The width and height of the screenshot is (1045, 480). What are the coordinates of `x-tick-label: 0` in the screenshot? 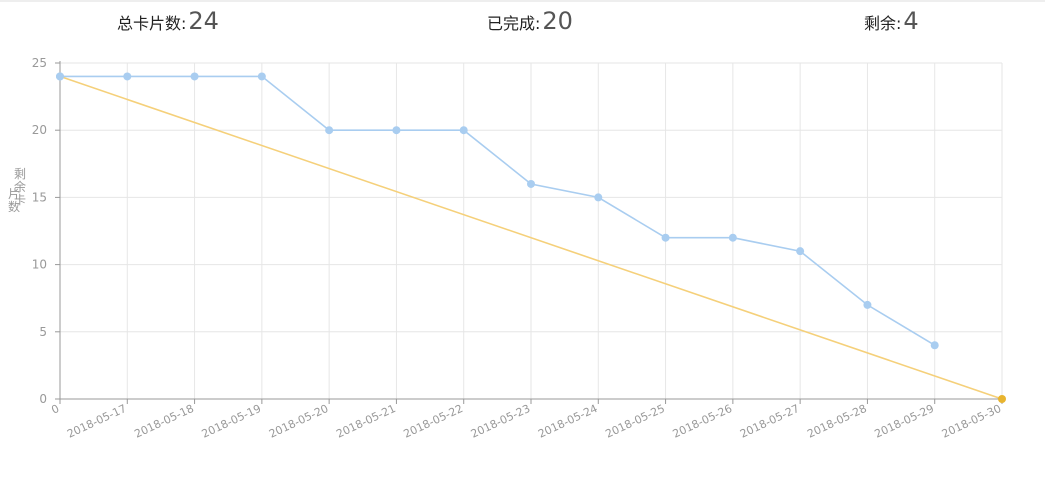 It's located at (55, 409).